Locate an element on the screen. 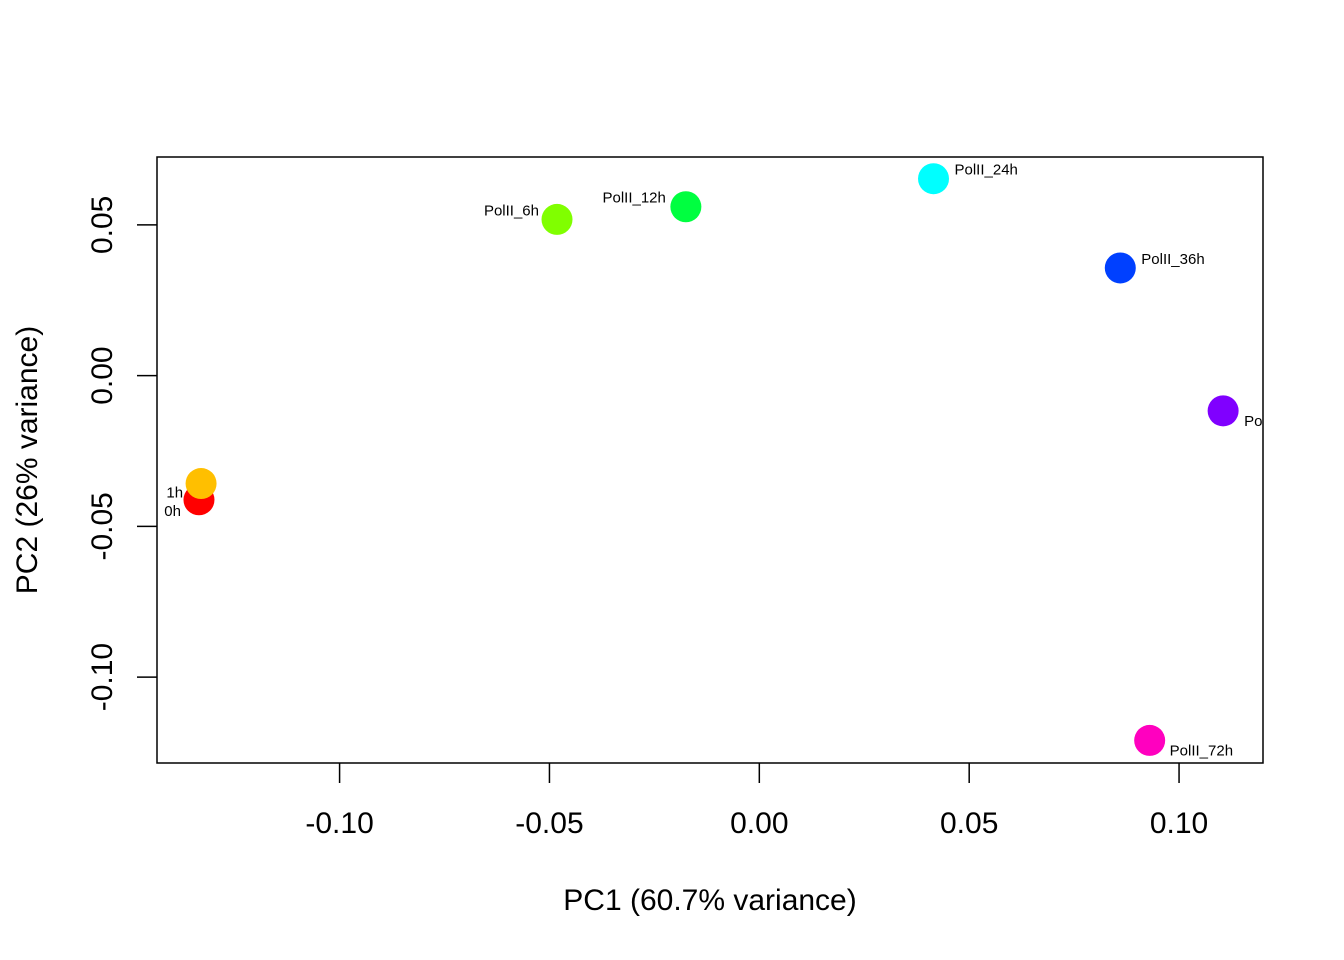 This screenshot has height=960, width=1344. x-axis-label: PC1 (60.7% variance) is located at coordinates (709, 900).